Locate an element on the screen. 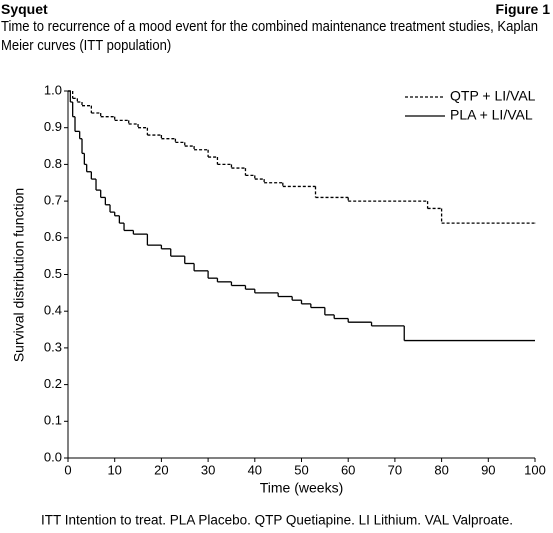 This screenshot has height=533, width=553. figure-number: Figure 1 is located at coordinates (522, 9).